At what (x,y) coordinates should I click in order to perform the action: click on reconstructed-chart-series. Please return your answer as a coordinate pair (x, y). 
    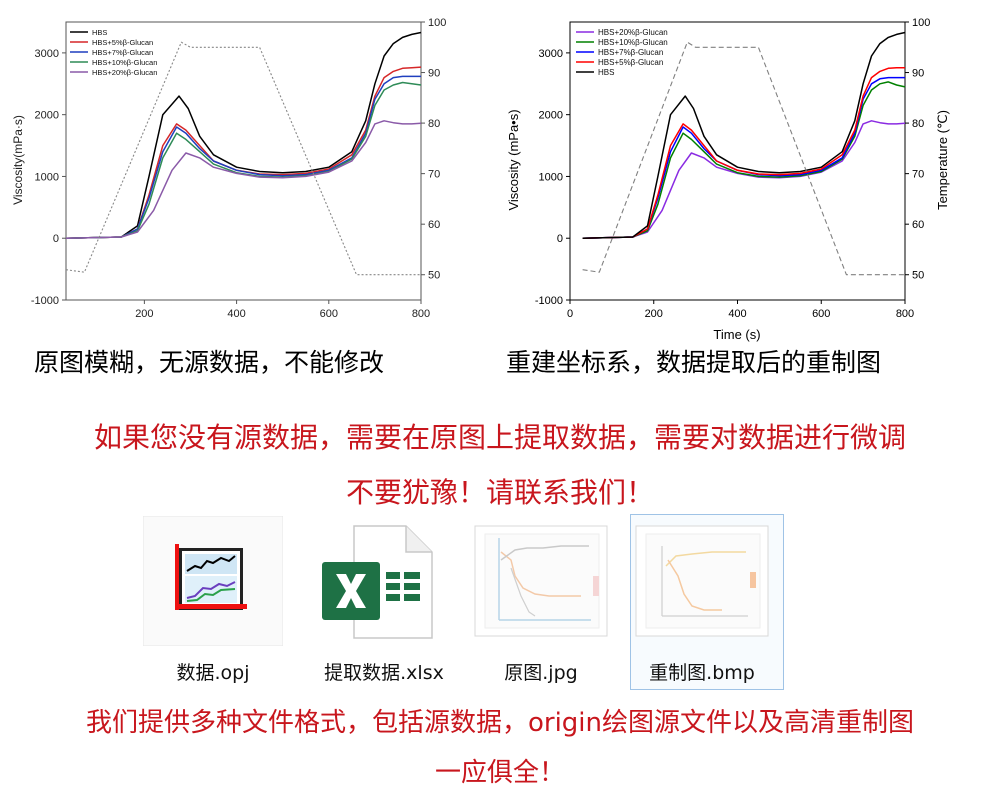
    Looking at the image, I should click on (744, 153).